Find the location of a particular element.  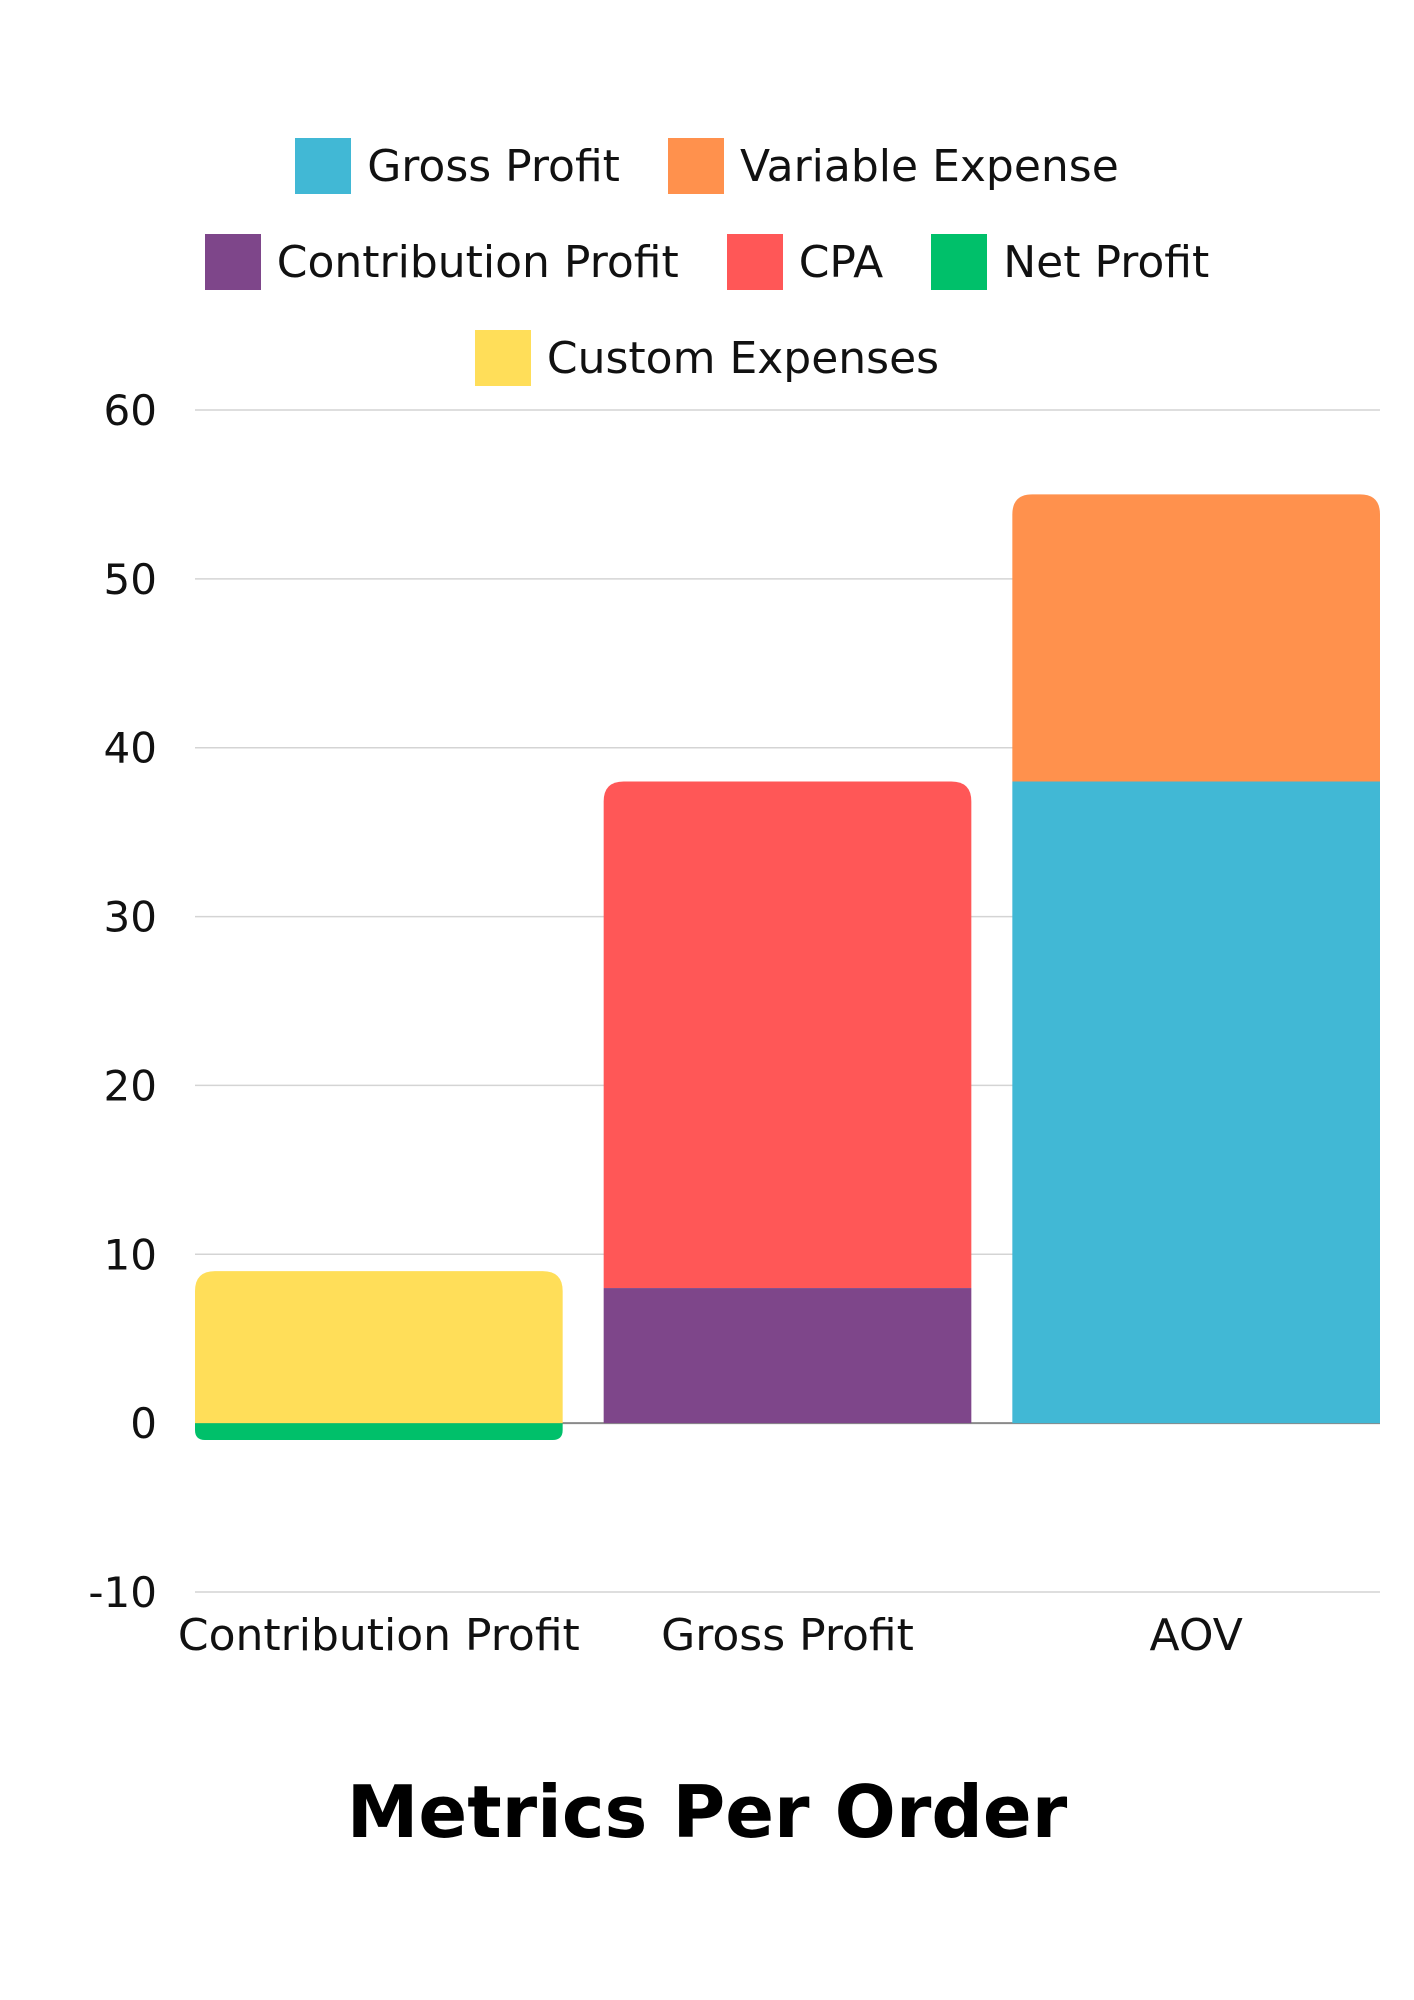

legend-item-gross-profit: Gross Profit is located at coordinates (457, 166).